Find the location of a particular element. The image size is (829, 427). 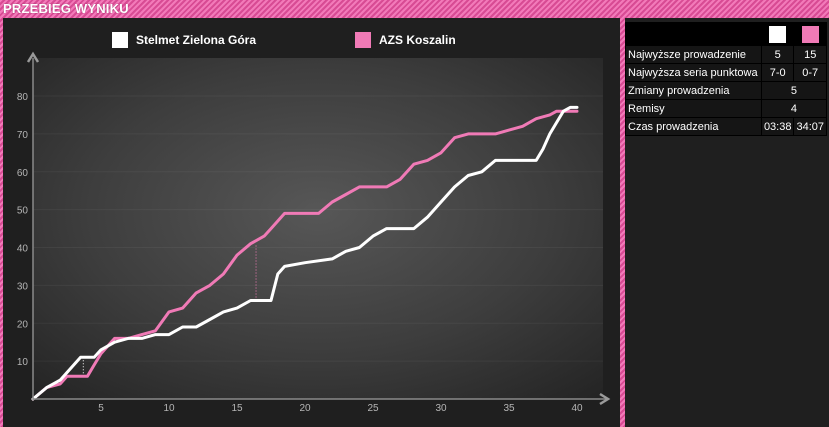

team-b-swatch is located at coordinates (810, 34).